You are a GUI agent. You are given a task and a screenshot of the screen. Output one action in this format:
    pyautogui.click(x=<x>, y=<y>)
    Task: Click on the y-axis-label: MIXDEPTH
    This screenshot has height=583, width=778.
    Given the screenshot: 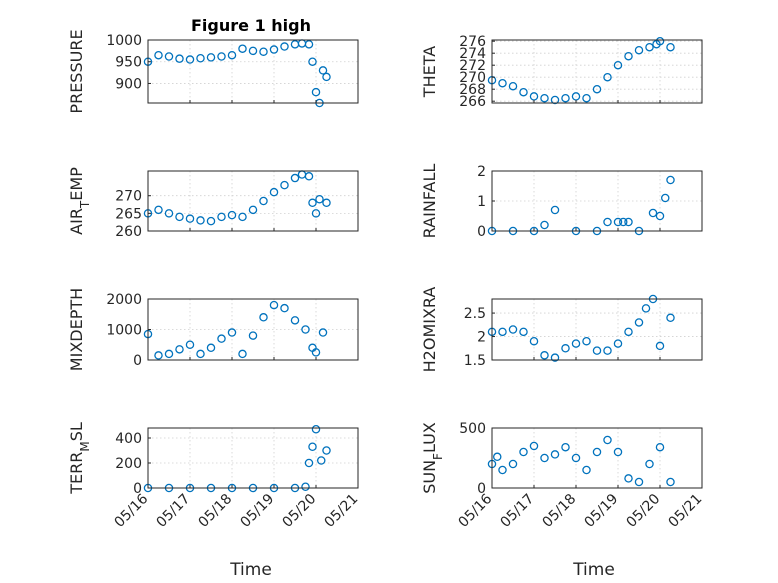 What is the action you would take?
    pyautogui.click(x=76, y=329)
    